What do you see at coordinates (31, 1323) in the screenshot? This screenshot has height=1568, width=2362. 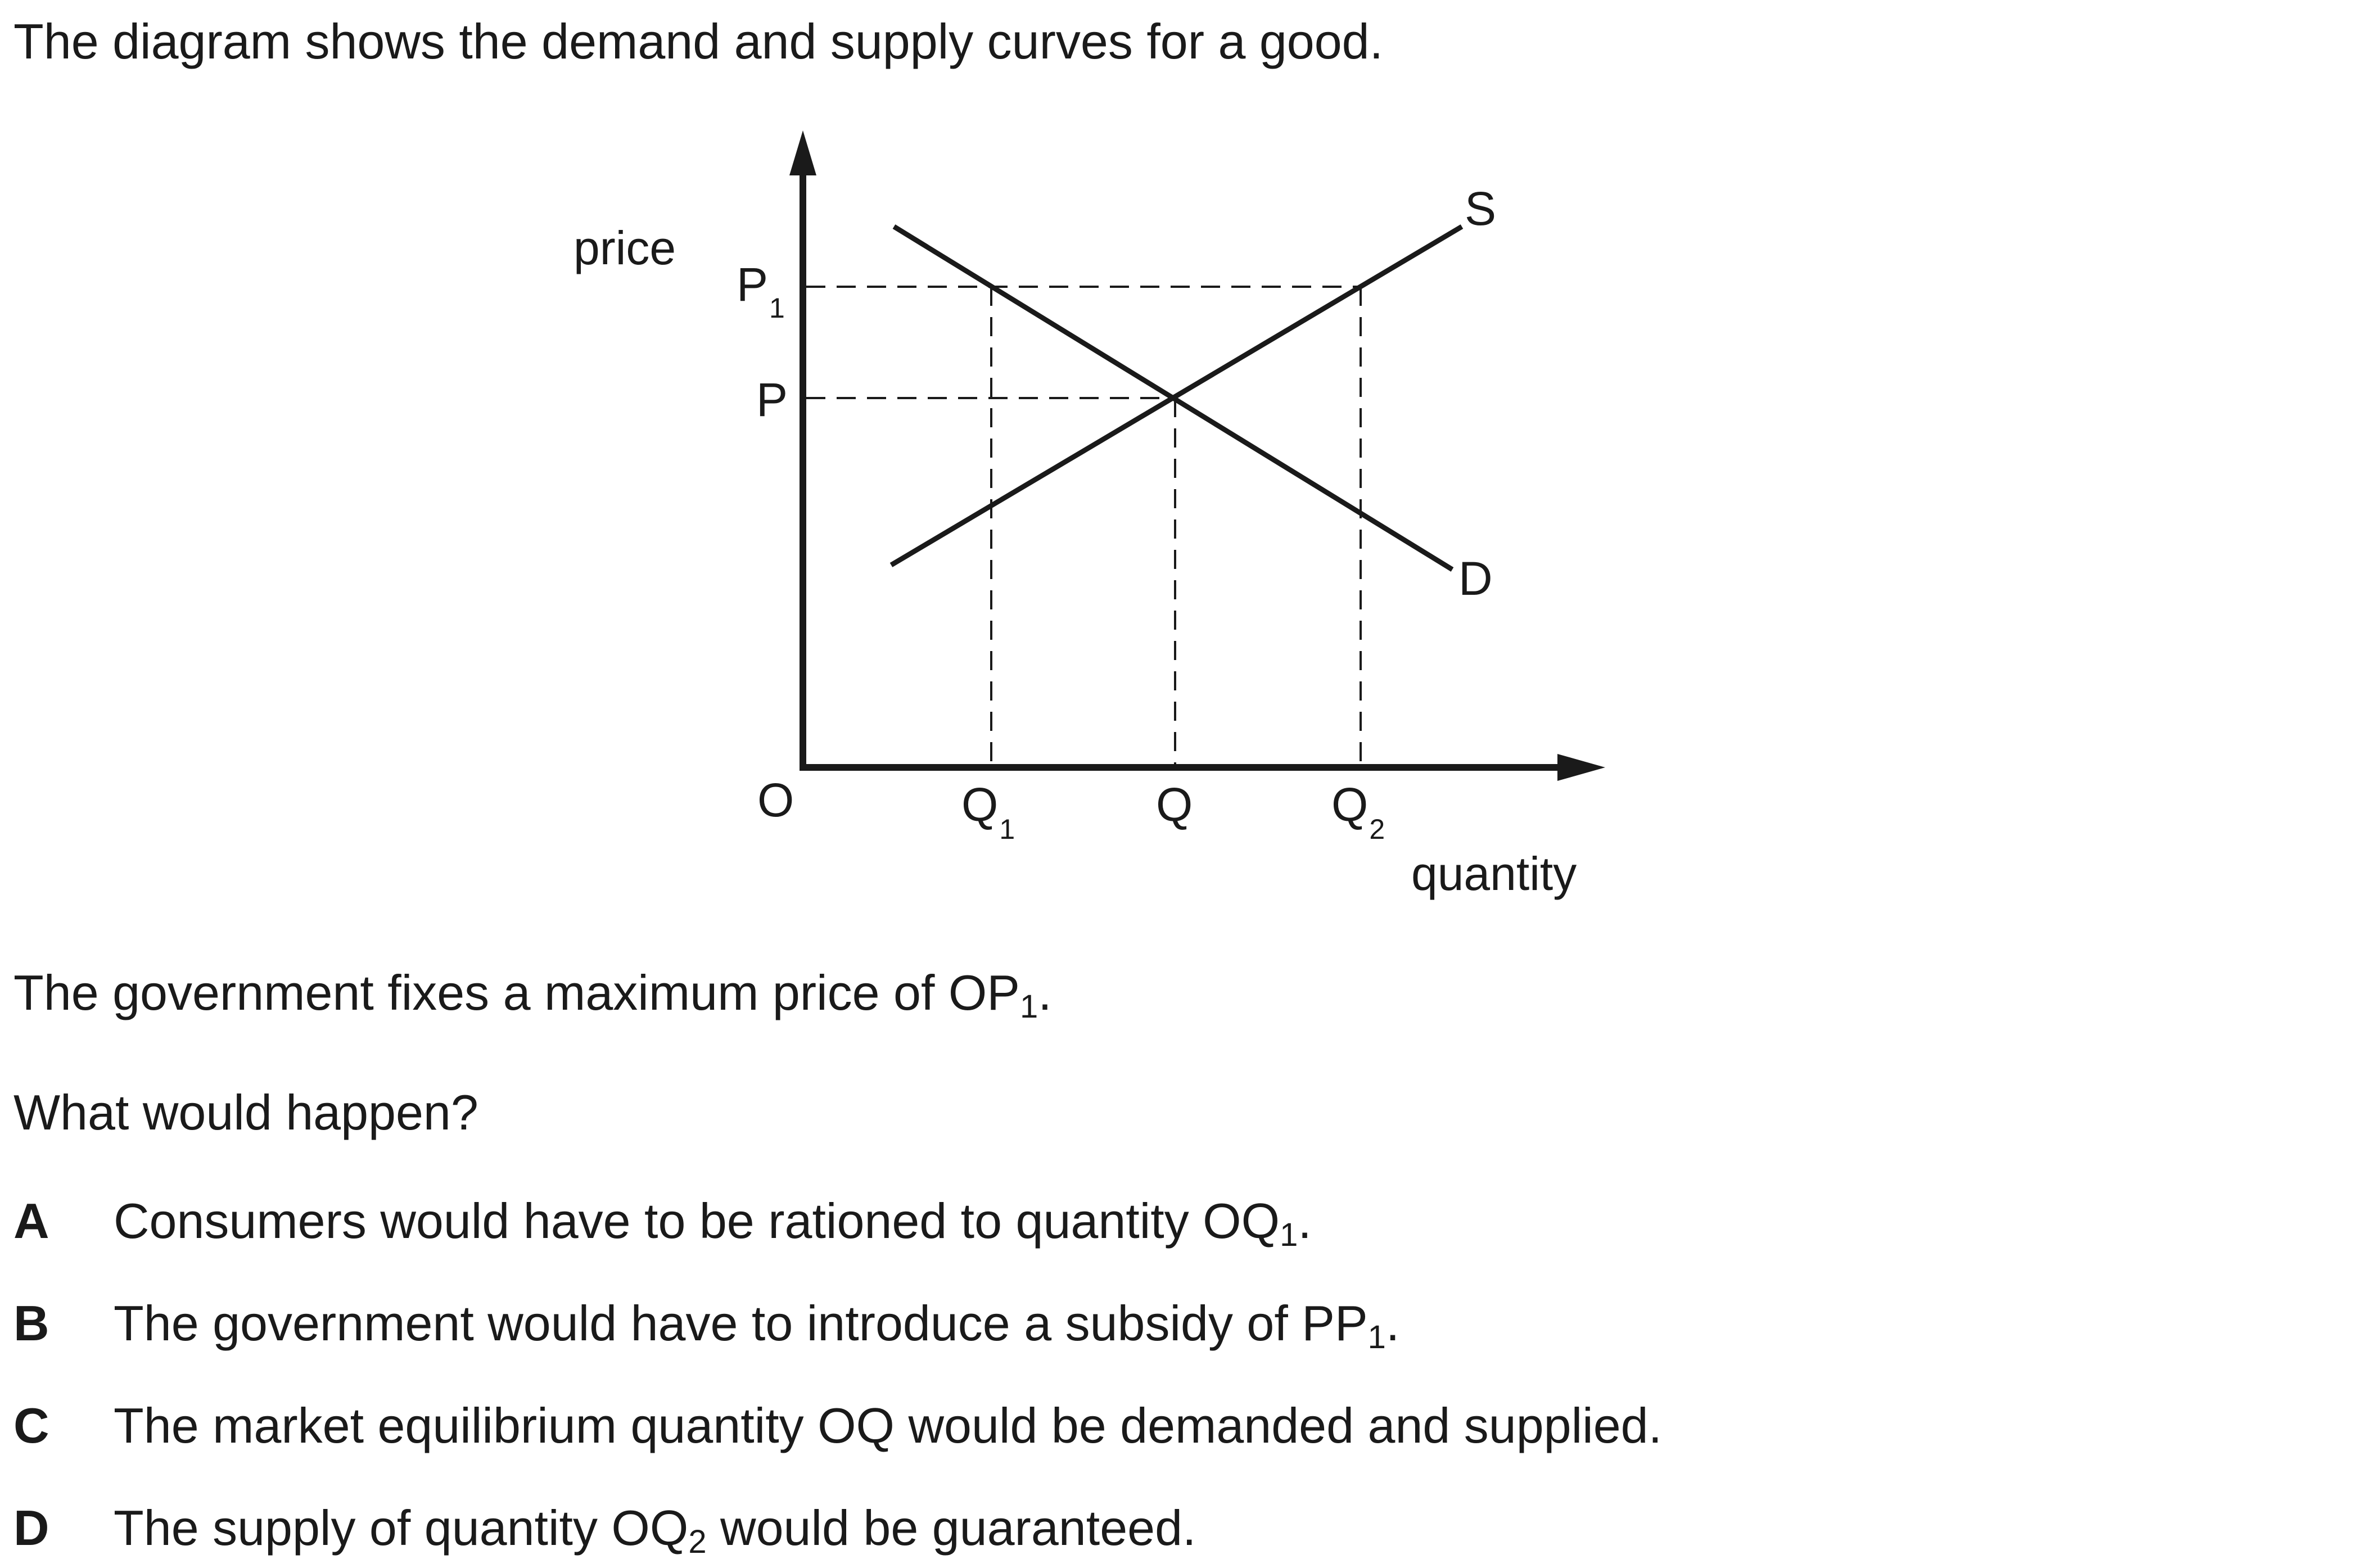 I see `option-letter: B` at bounding box center [31, 1323].